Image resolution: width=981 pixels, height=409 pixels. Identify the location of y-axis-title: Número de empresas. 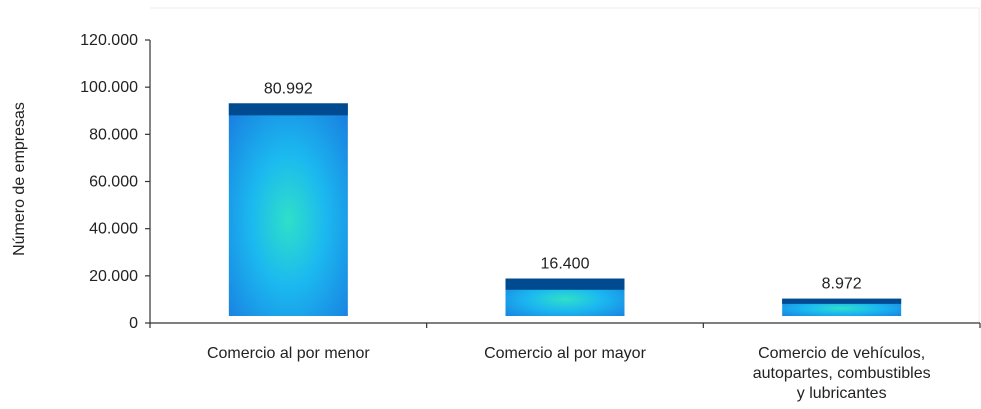
(19, 179).